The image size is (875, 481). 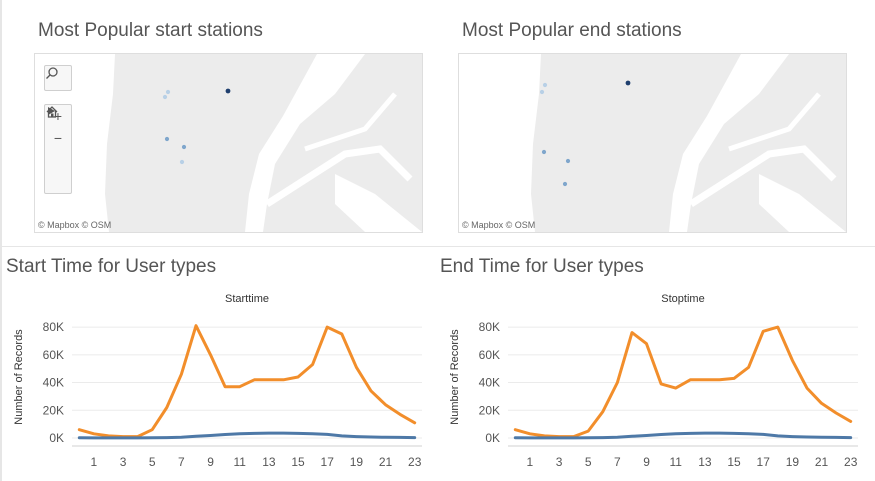 What do you see at coordinates (58, 116) in the screenshot?
I see `zoom-in-button: +` at bounding box center [58, 116].